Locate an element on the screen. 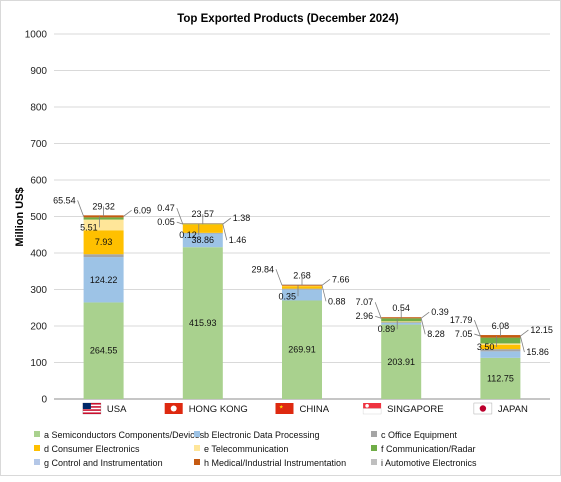 The image size is (561, 482). data-label: 415.93 is located at coordinates (203, 323).